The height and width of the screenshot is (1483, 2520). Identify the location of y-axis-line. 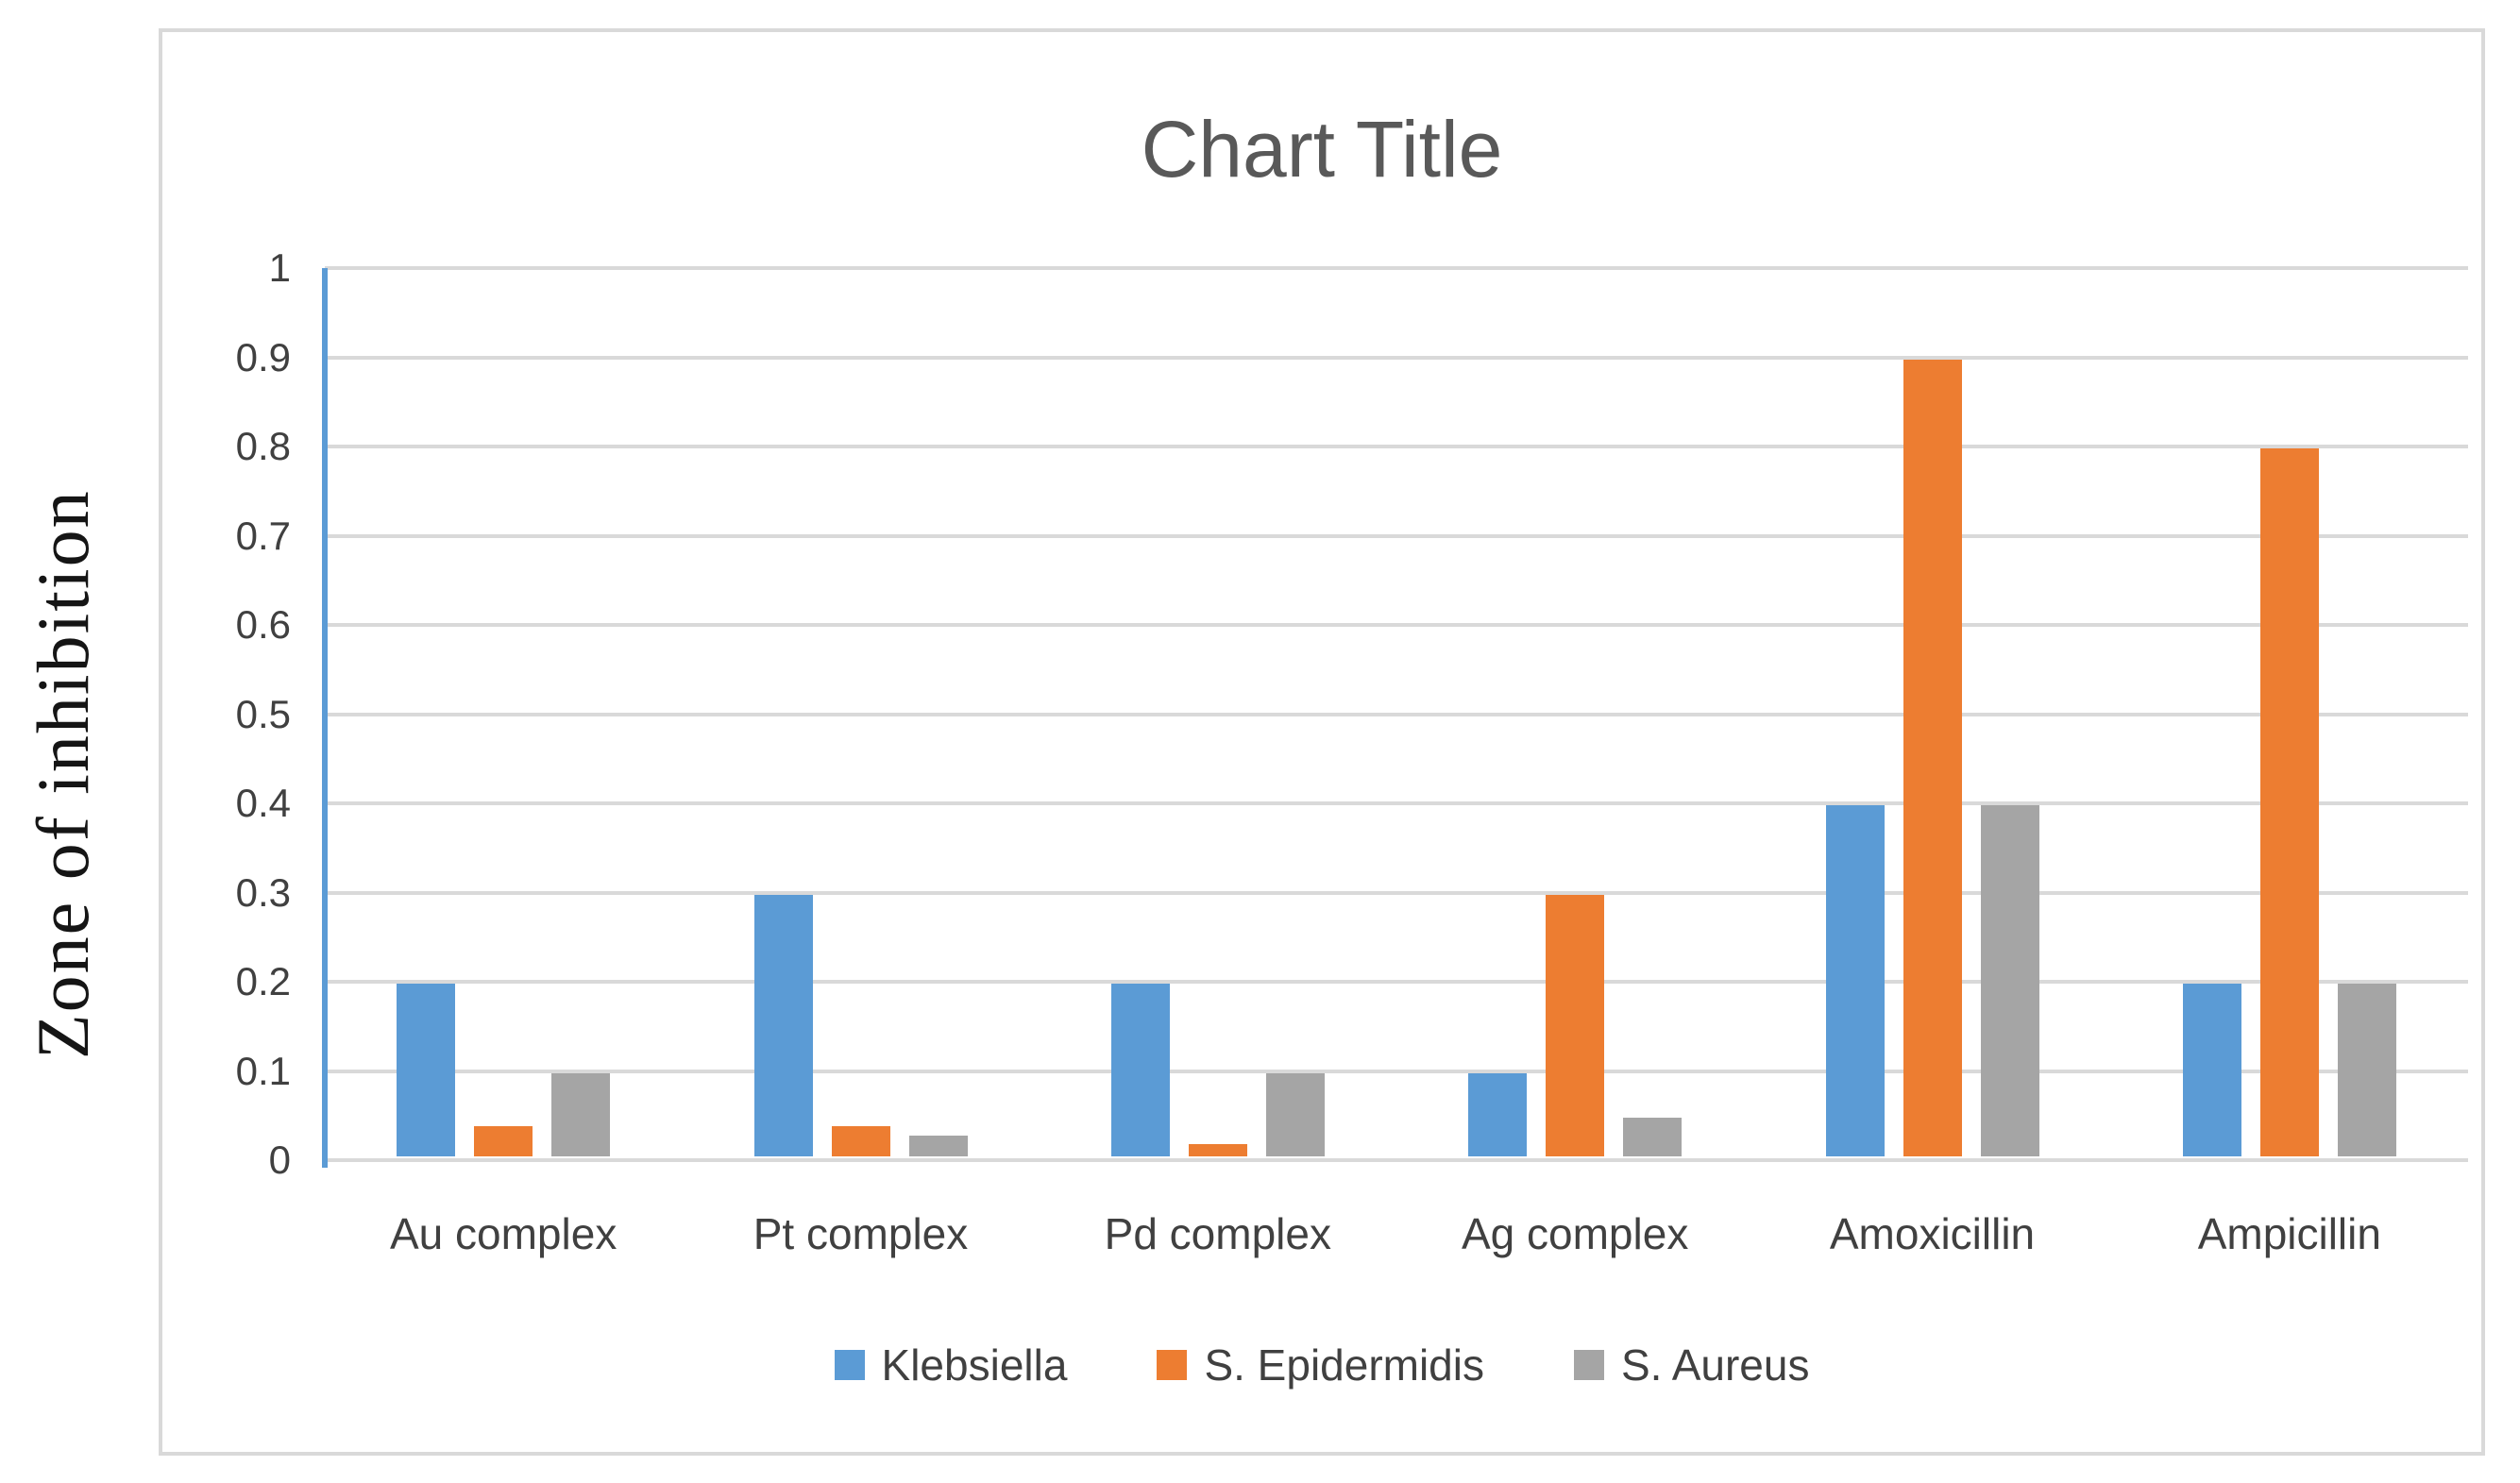
(325, 718).